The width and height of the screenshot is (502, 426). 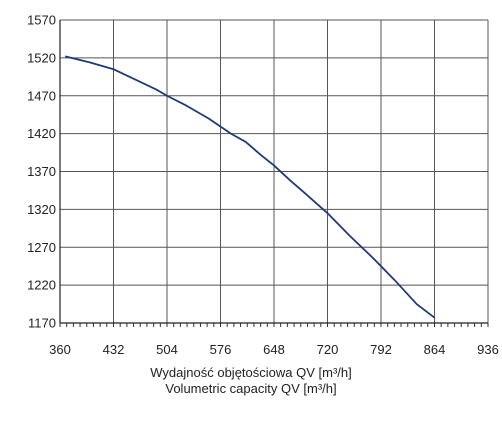 What do you see at coordinates (488, 349) in the screenshot?
I see `x-tick-label: 936` at bounding box center [488, 349].